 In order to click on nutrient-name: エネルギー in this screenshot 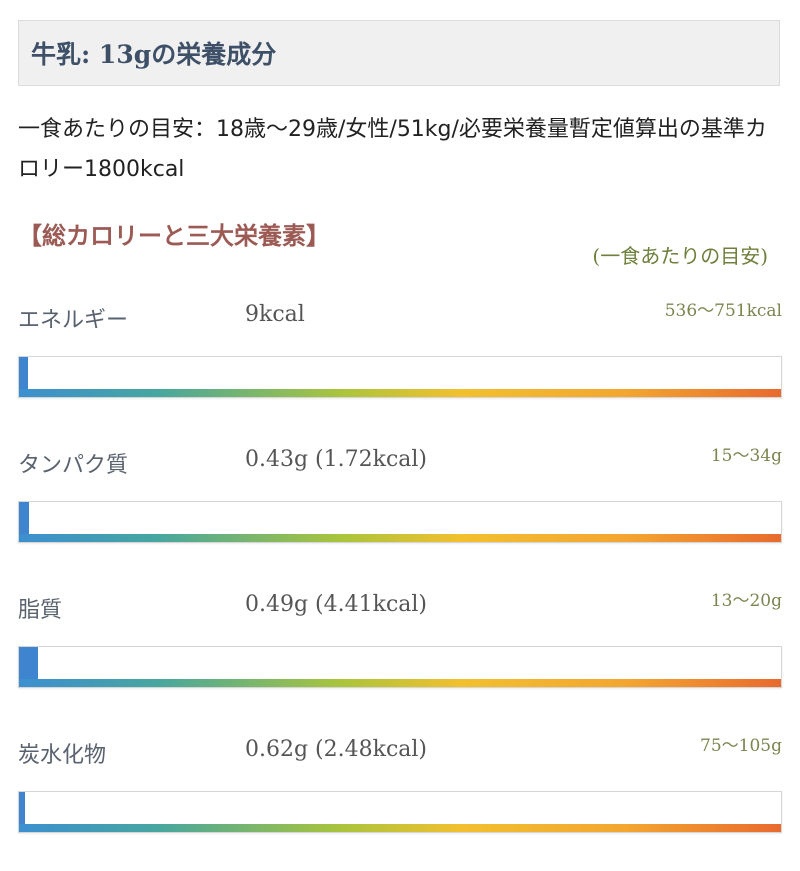, I will do `click(73, 320)`.